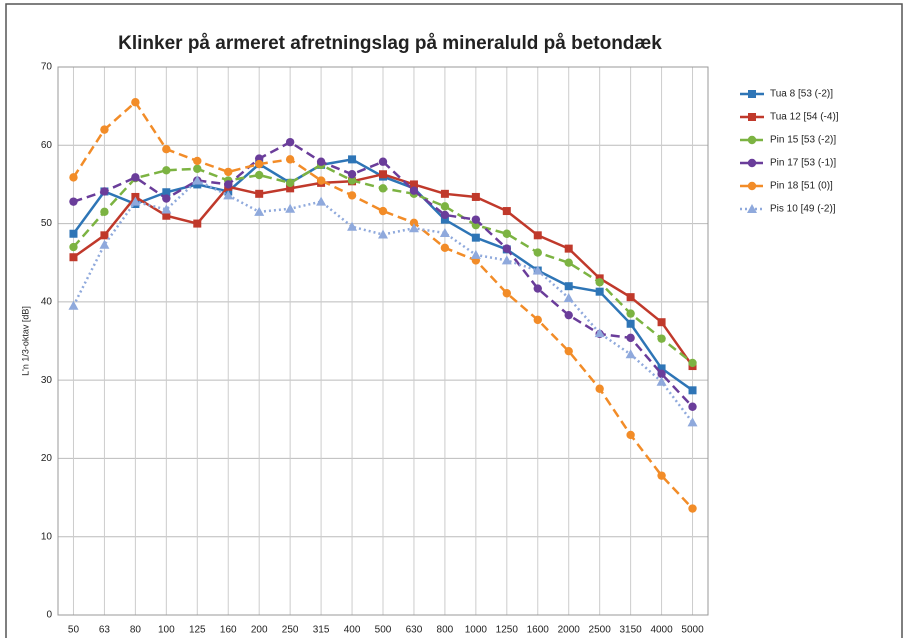  Describe the element at coordinates (804, 117) in the screenshot. I see `legend-label: Tua 12 [54 (-4)]` at that location.